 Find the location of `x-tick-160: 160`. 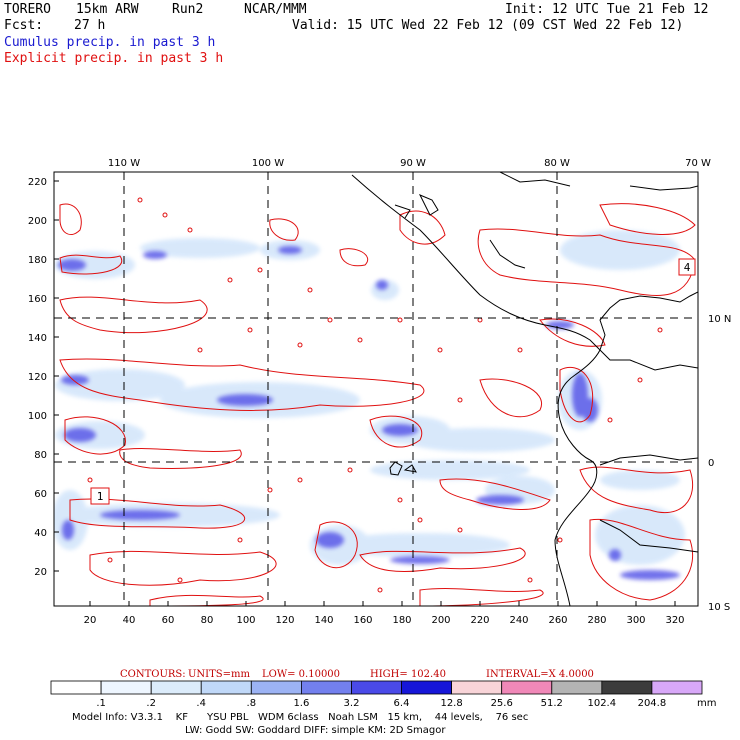

x-tick-160: 160 is located at coordinates (362, 620).